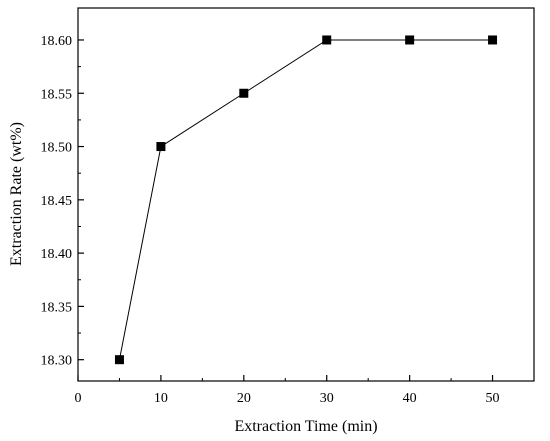 This screenshot has width=550, height=441. What do you see at coordinates (57, 361) in the screenshot?
I see `y-tick-label: 18.30` at bounding box center [57, 361].